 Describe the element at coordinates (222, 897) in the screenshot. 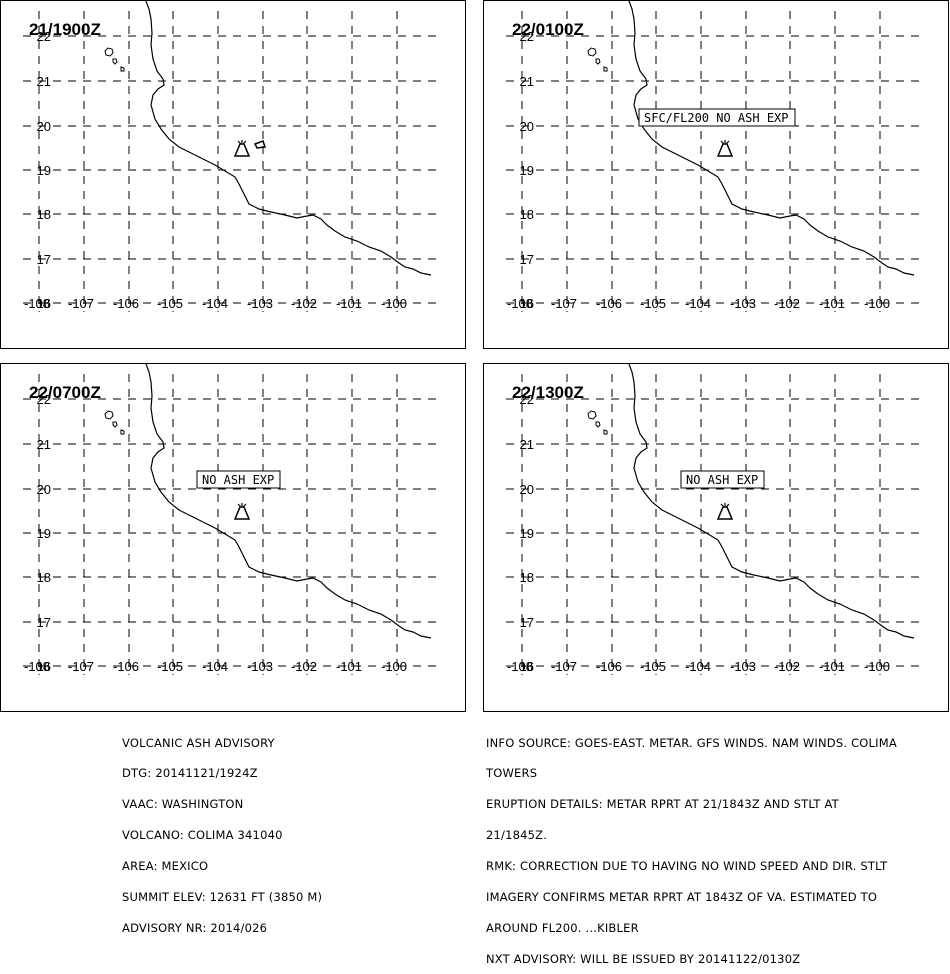

I see `advisory-line: SUMMIT ELEV: 12631 FT (3850 M)` at that location.